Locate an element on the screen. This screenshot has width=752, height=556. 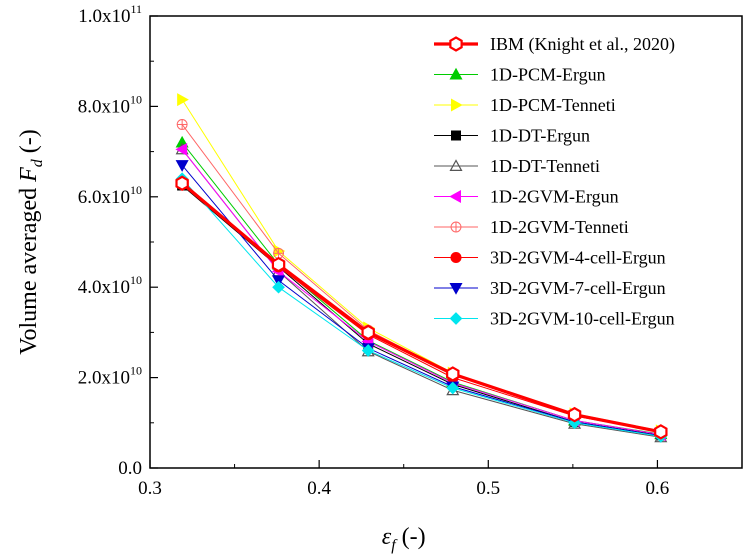
y-tick-label: 4.0x10¹⁰ is located at coordinates (110, 285).